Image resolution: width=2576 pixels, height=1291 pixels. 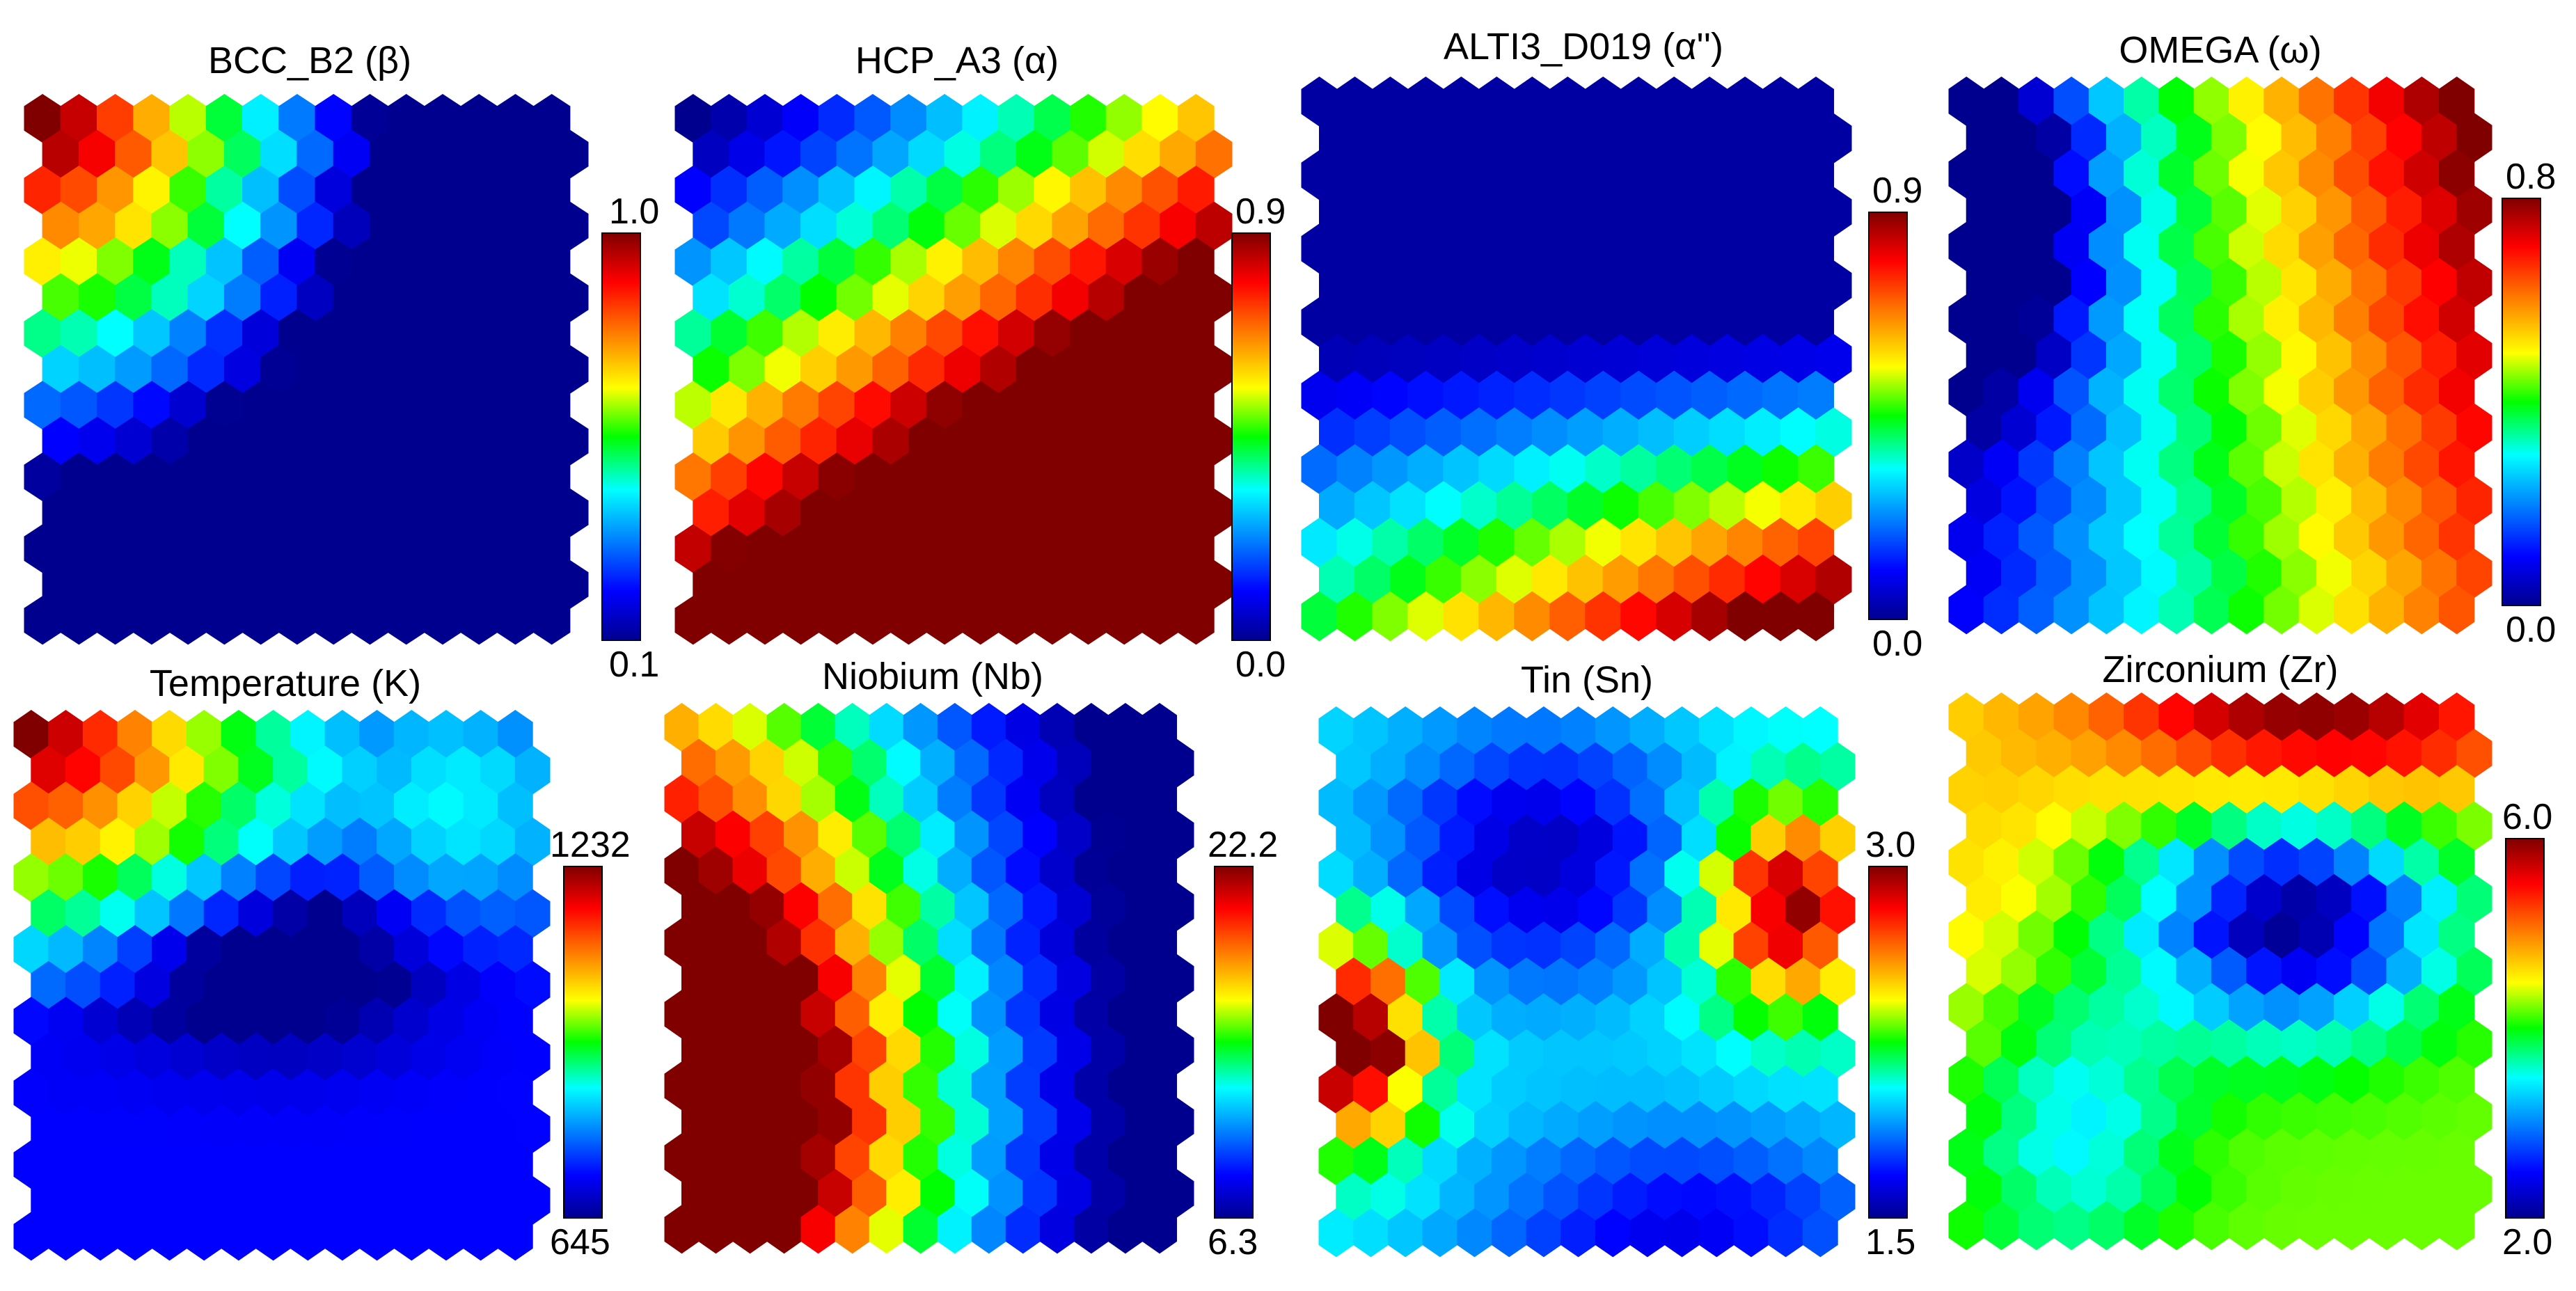 What do you see at coordinates (1233, 1242) in the screenshot?
I see `colorbar-min-label: 6.3` at bounding box center [1233, 1242].